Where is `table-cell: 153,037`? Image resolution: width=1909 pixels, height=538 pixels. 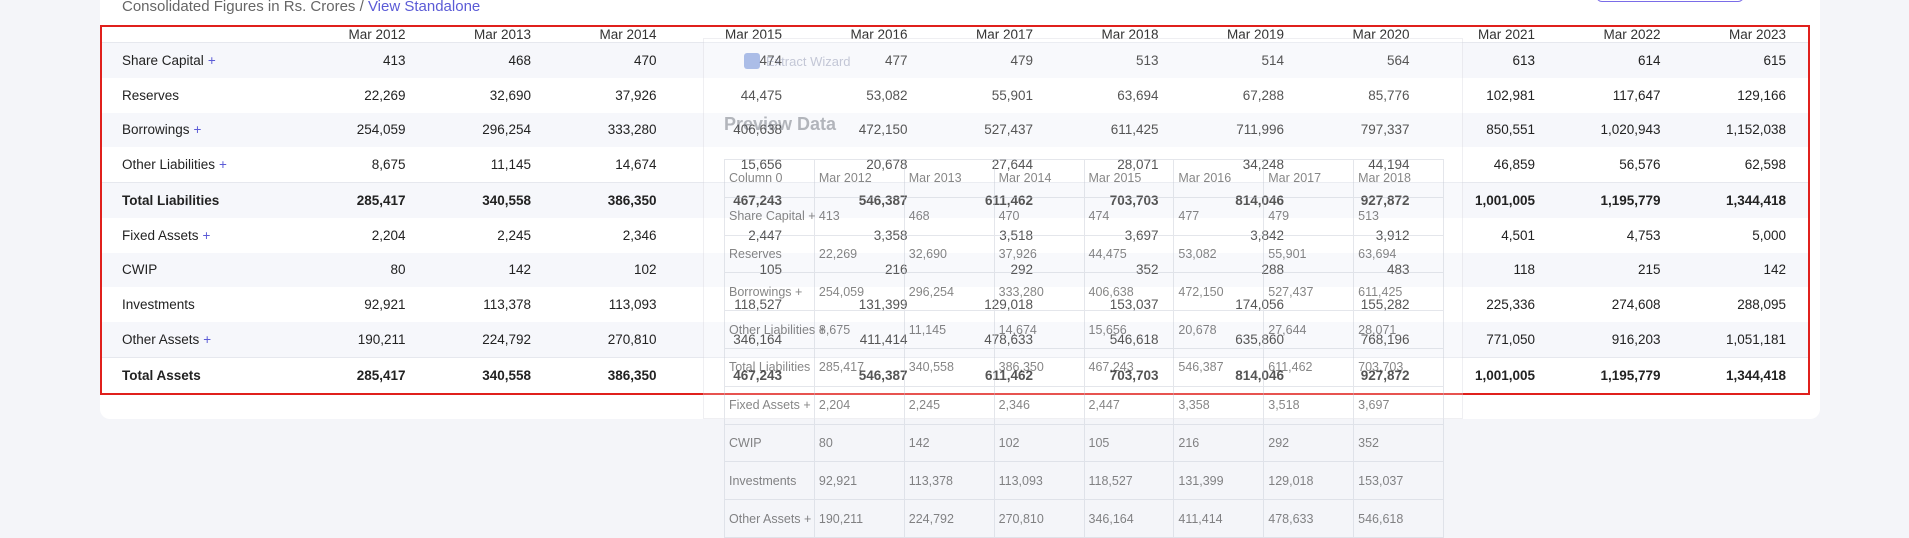 table-cell: 153,037 is located at coordinates (1134, 304).